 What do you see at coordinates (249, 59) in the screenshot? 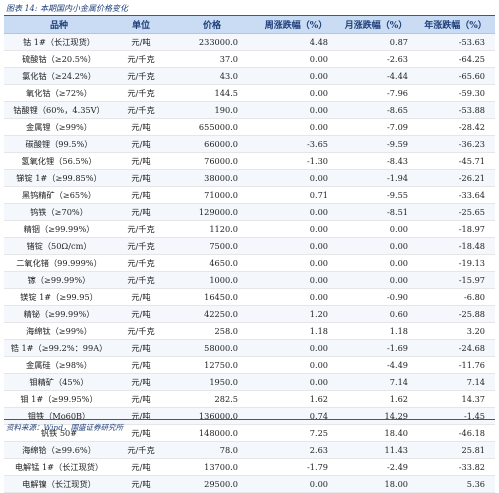
I see `table-row: 硫酸钴（≥20.5%） 元/千克 37.0 0.00 -2.63 -64.25` at bounding box center [249, 59].